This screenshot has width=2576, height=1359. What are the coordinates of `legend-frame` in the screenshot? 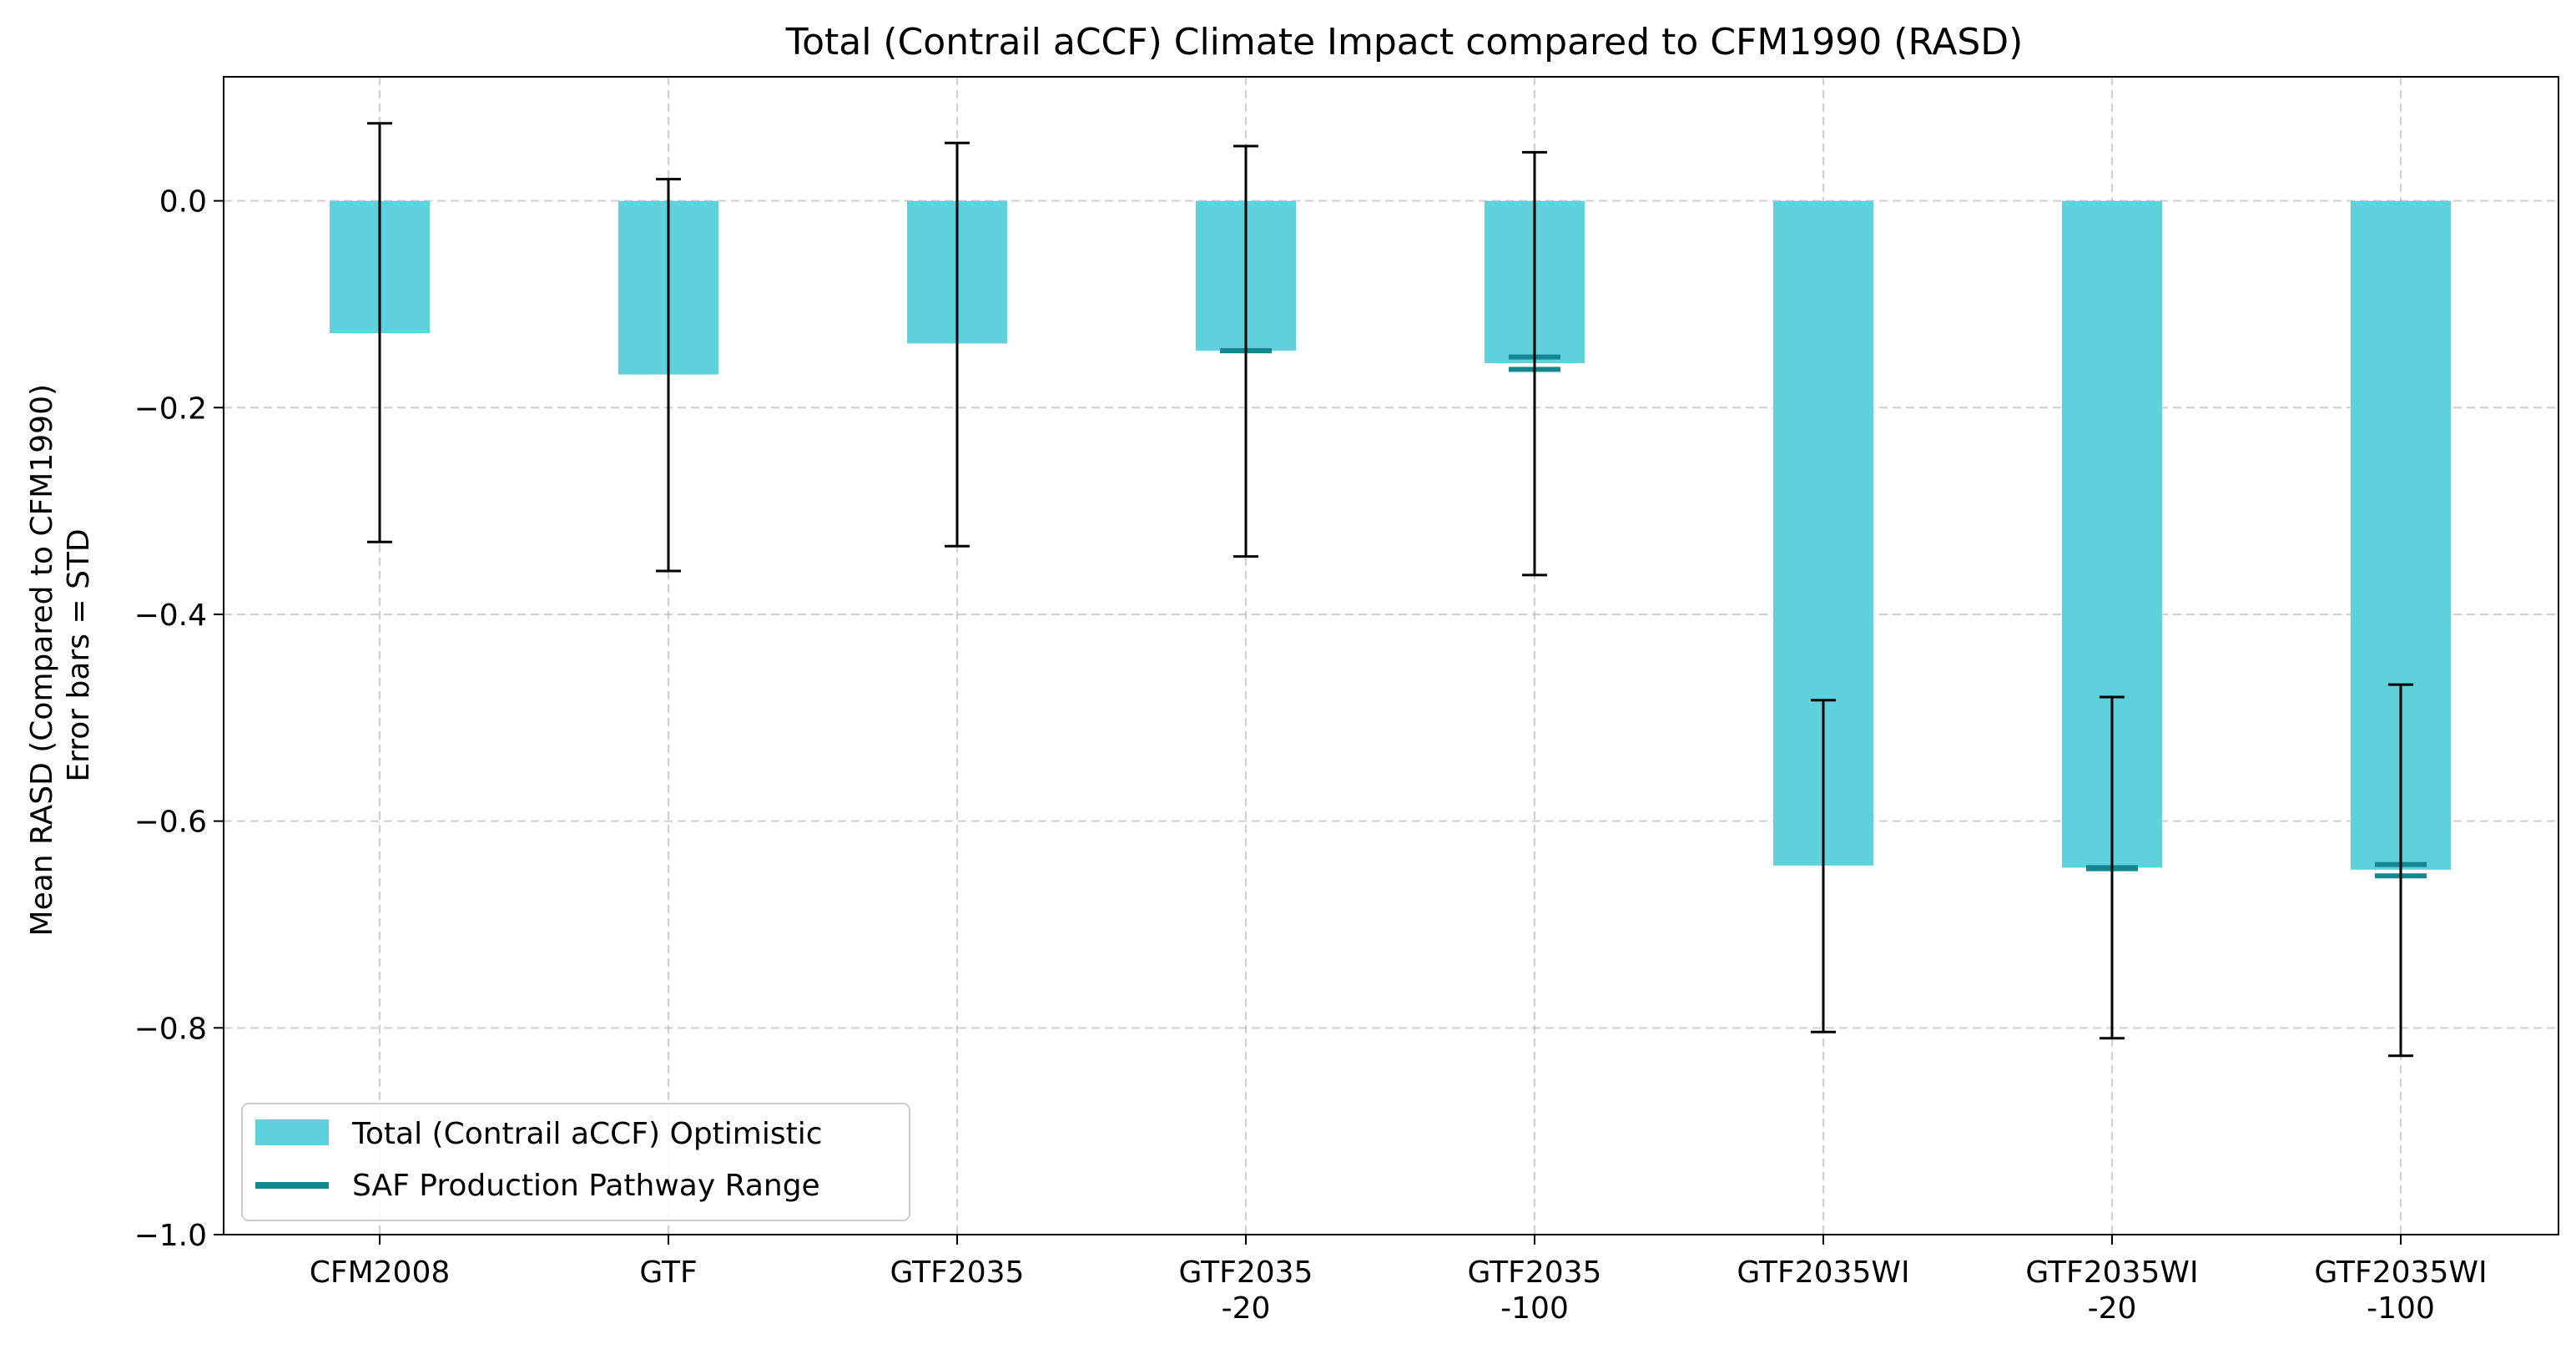 It's located at (575, 1162).